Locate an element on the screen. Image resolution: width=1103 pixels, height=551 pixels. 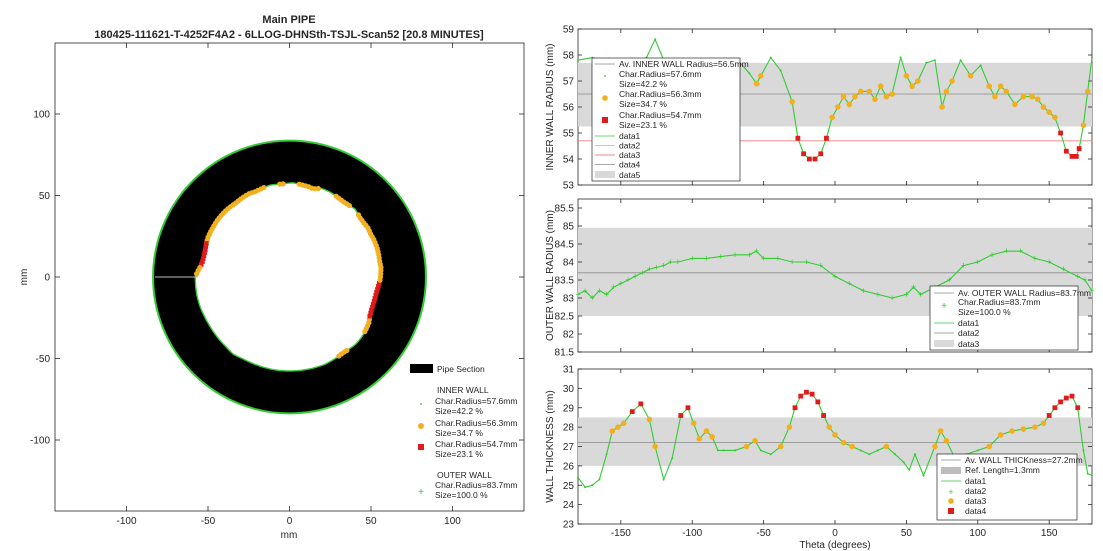
y-tick-label: 84.5 is located at coordinates (565, 245).